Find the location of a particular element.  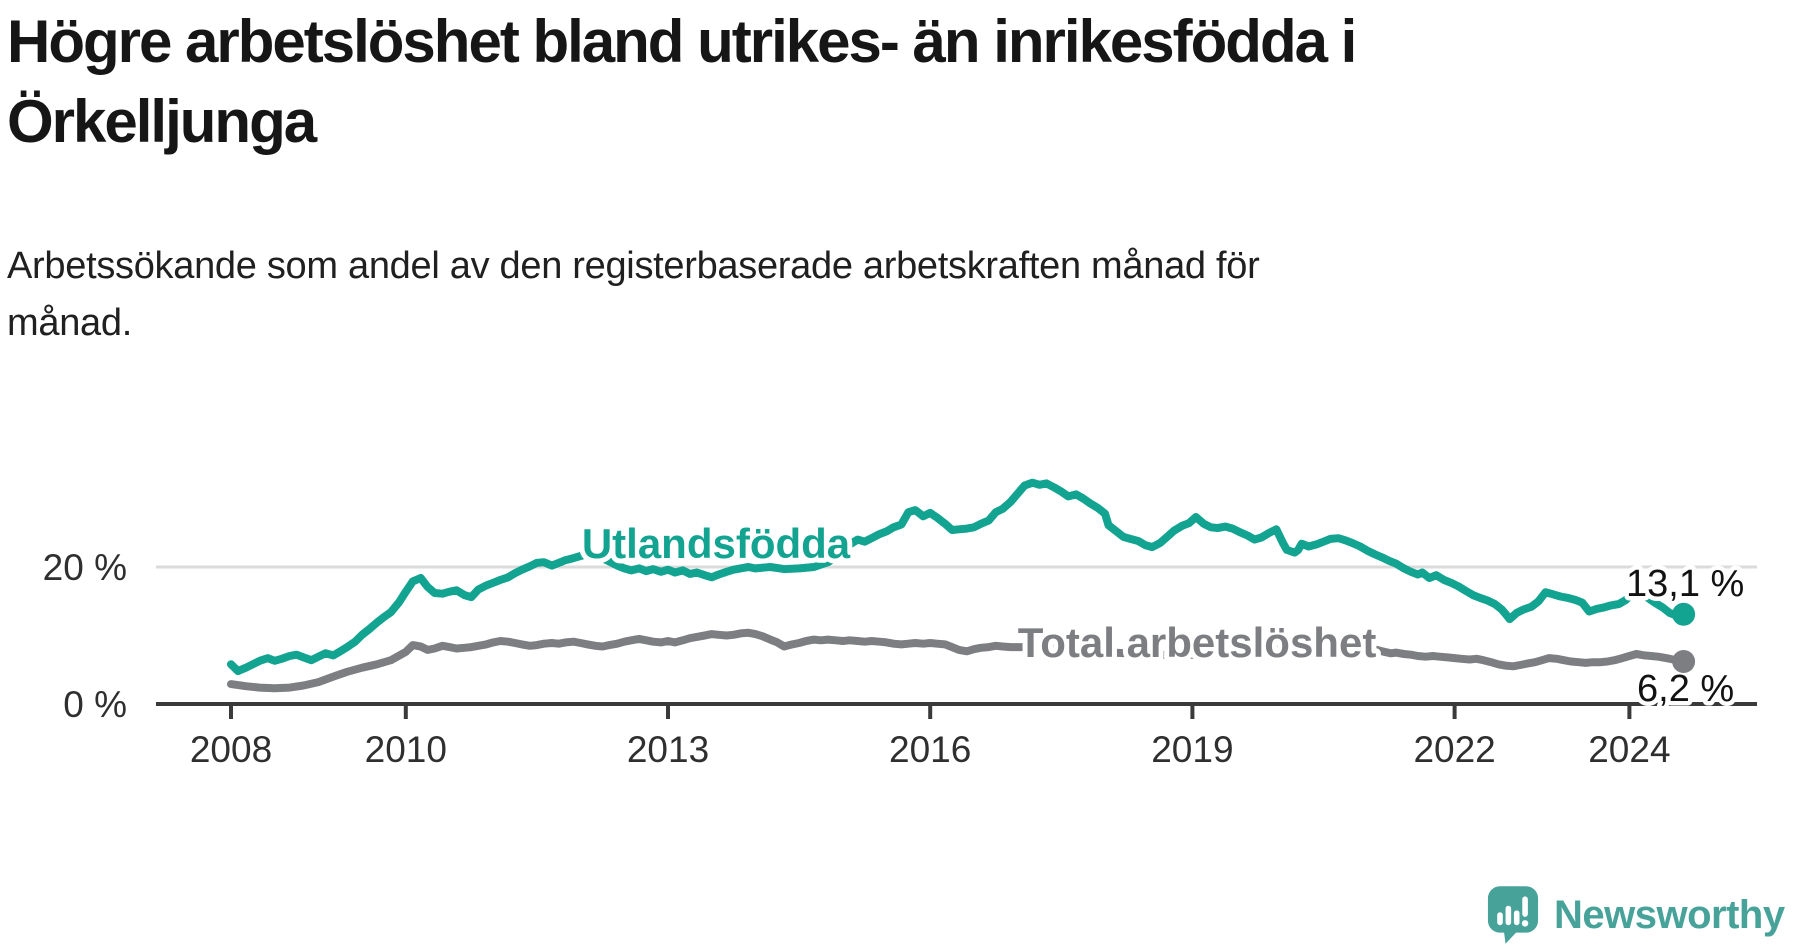

x-axis-label-2022: 2022 is located at coordinates (1454, 749).